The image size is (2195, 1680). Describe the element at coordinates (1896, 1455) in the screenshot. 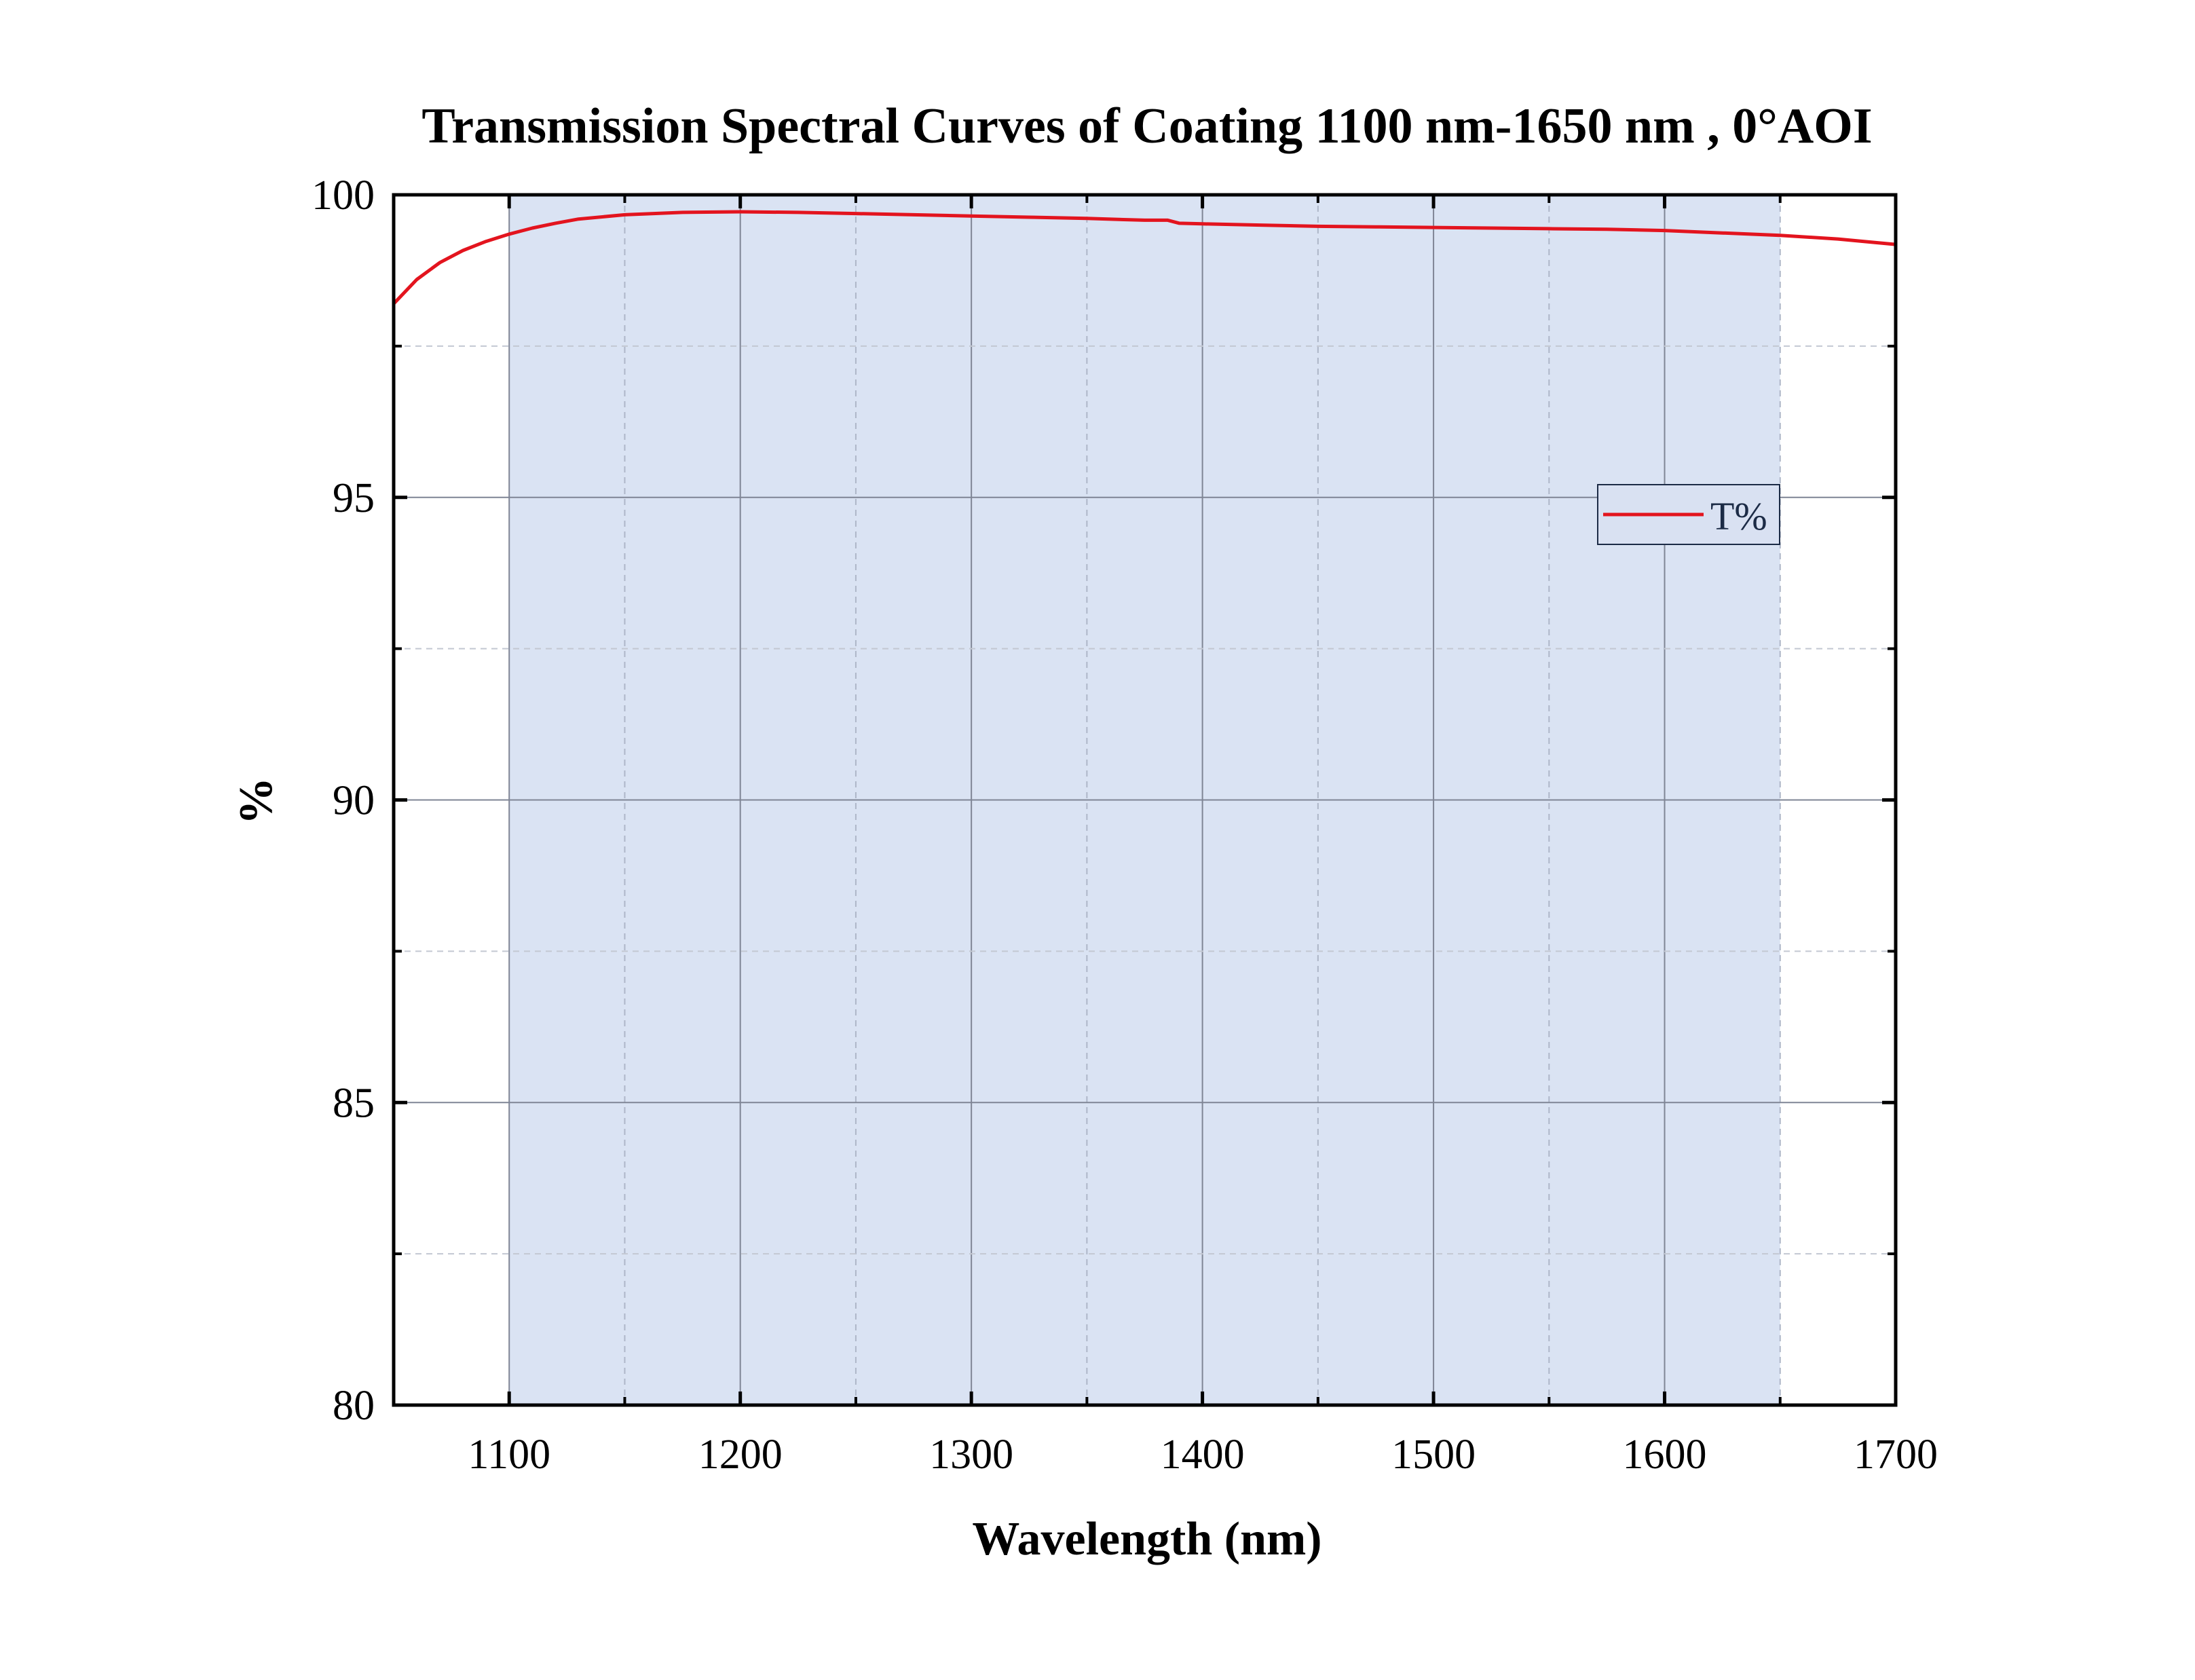

I see `x-tick-label: 1700` at that location.